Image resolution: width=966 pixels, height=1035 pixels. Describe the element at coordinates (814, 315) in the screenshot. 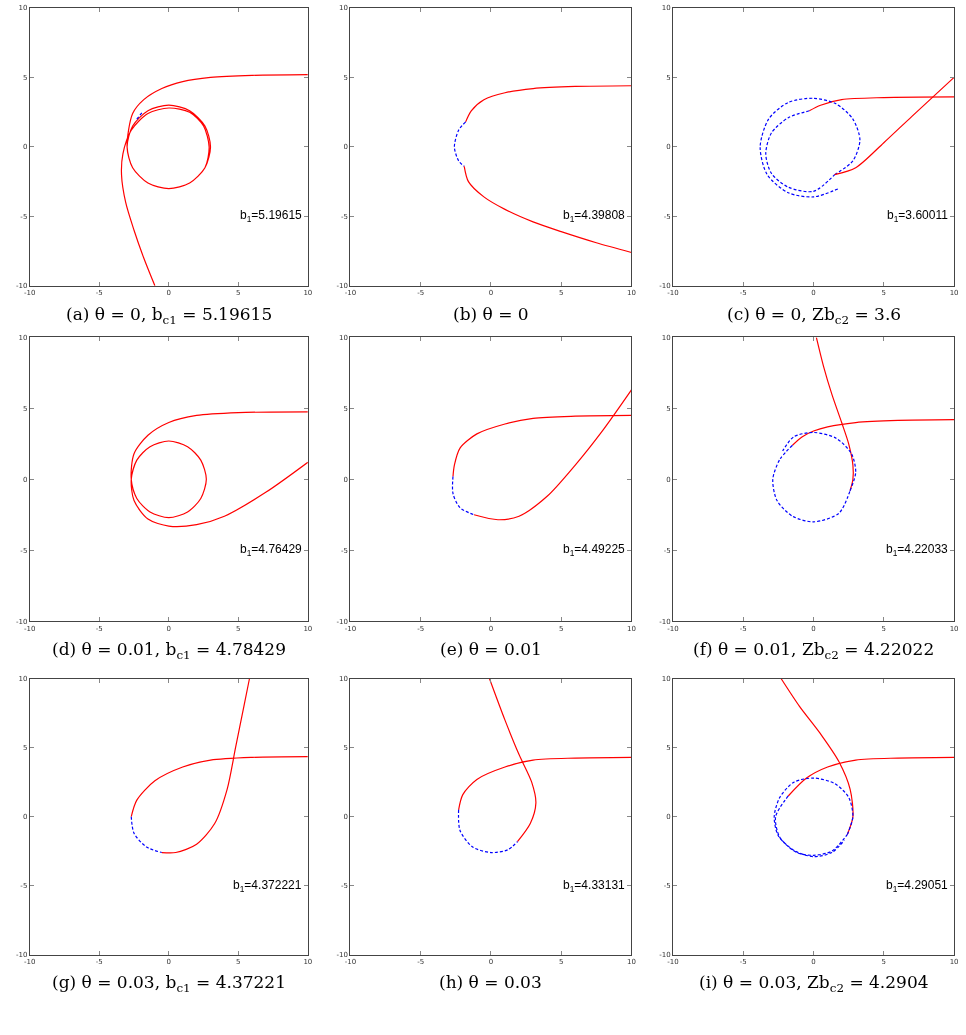

I see `text: (c) θ = 0, Zb$_{c2}$ = 3.6` at that location.